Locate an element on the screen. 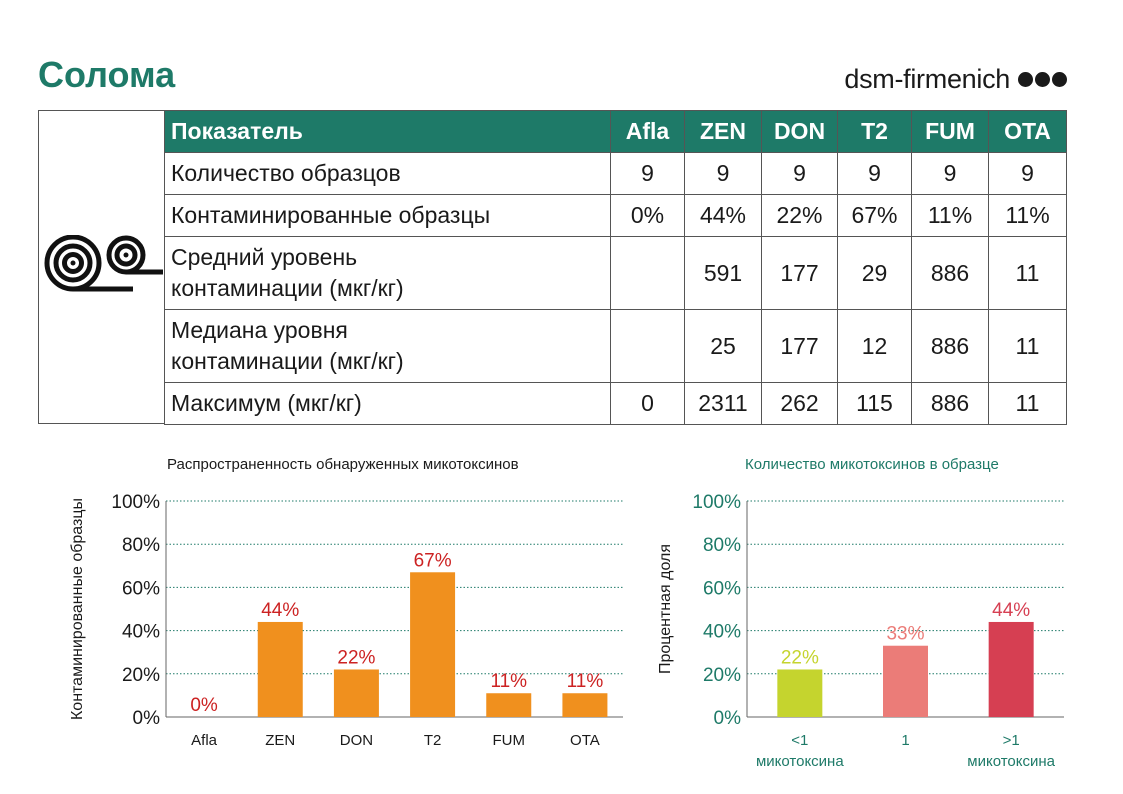 The height and width of the screenshot is (794, 1123). row-label-line: Контаминированные образцы is located at coordinates (331, 215).